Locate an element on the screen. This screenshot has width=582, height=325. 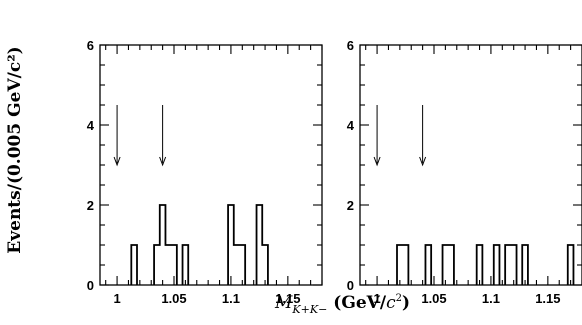
x-axis-label-units-pre: (GeV/ is located at coordinates (360, 303).